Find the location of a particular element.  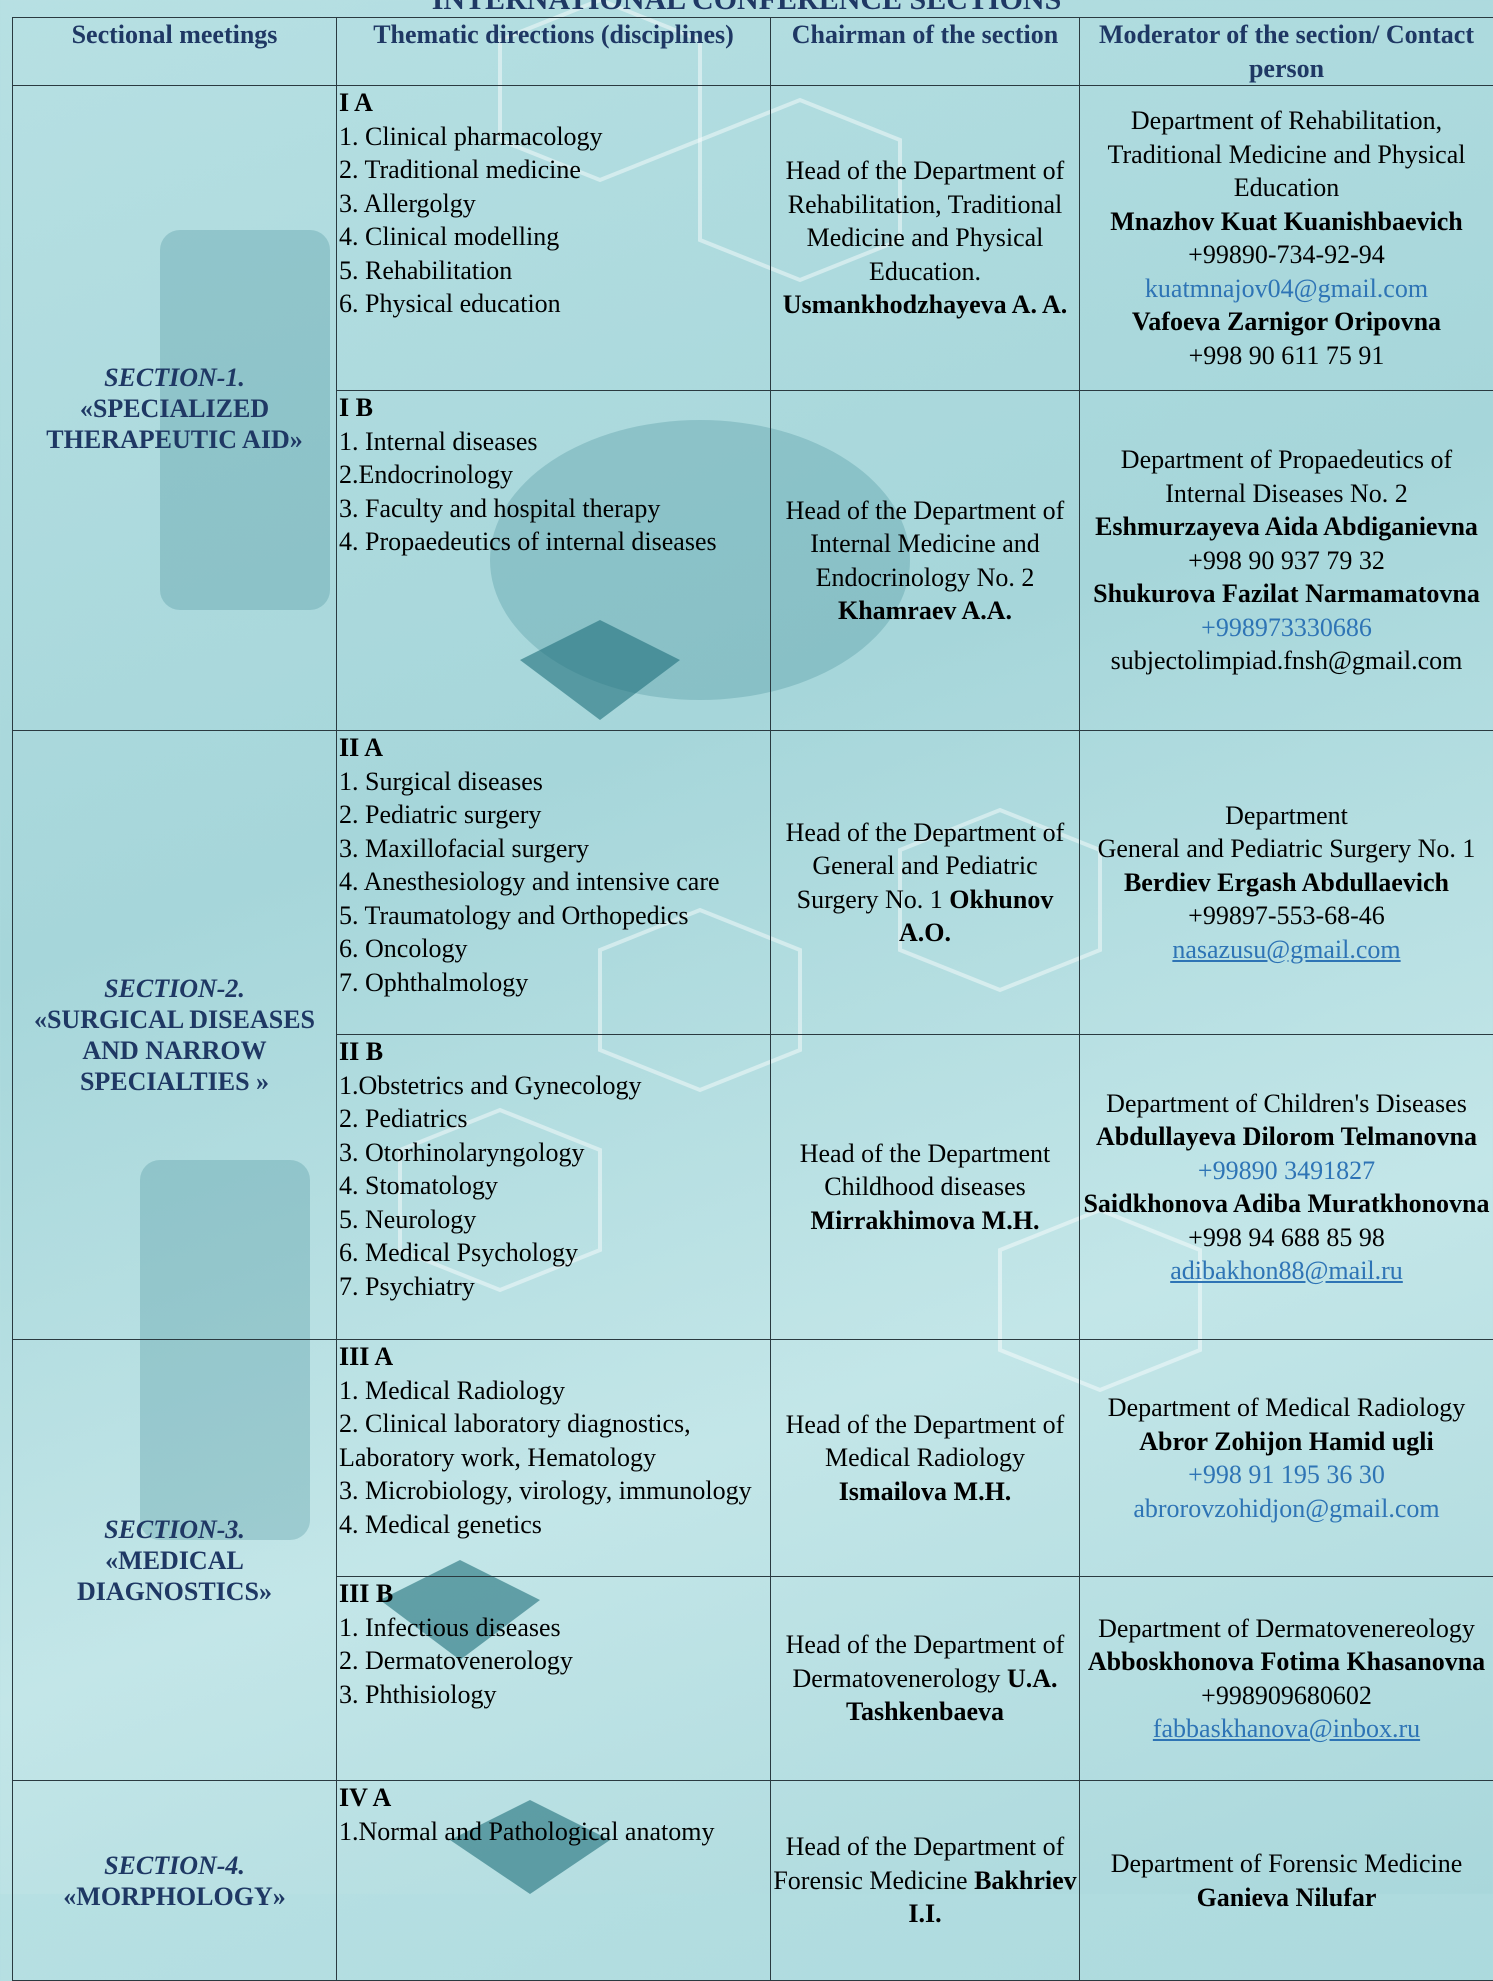

moderator-plain: +998909680602 is located at coordinates (1286, 1695).